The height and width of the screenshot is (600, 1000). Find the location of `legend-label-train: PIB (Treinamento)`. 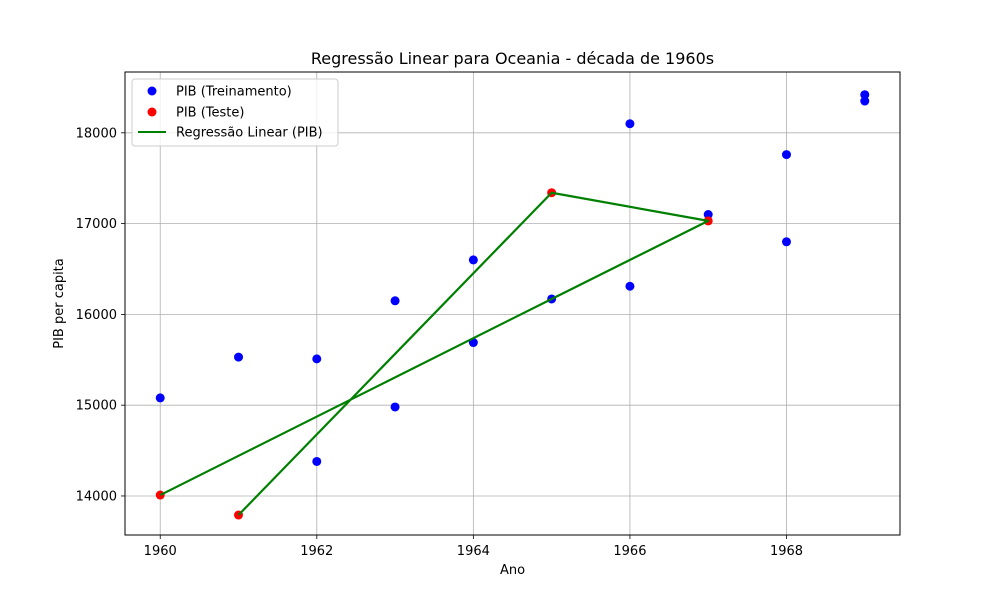

legend-label-train: PIB (Treinamento) is located at coordinates (234, 92).